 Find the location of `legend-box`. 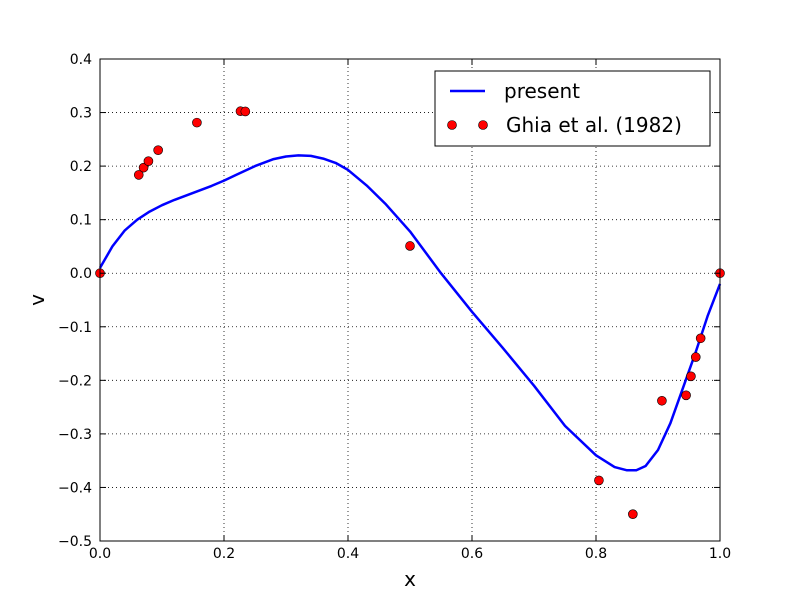

legend-box is located at coordinates (572, 108).